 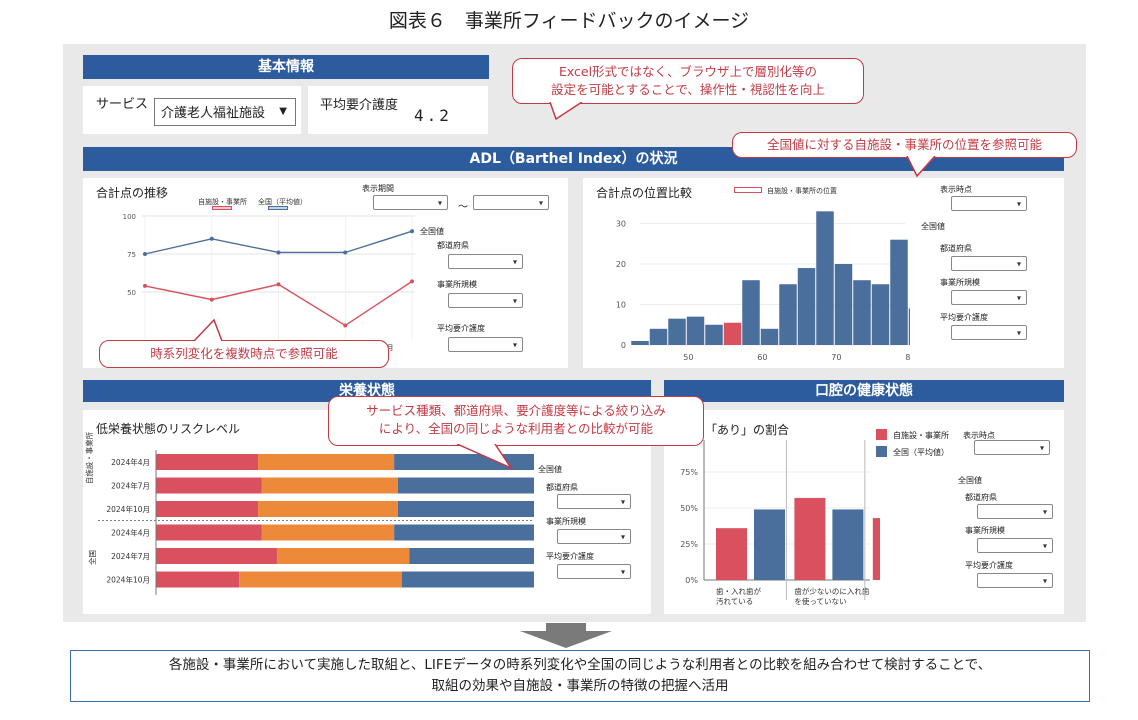 I want to click on avg-care-value: 4.2, so click(x=433, y=115).